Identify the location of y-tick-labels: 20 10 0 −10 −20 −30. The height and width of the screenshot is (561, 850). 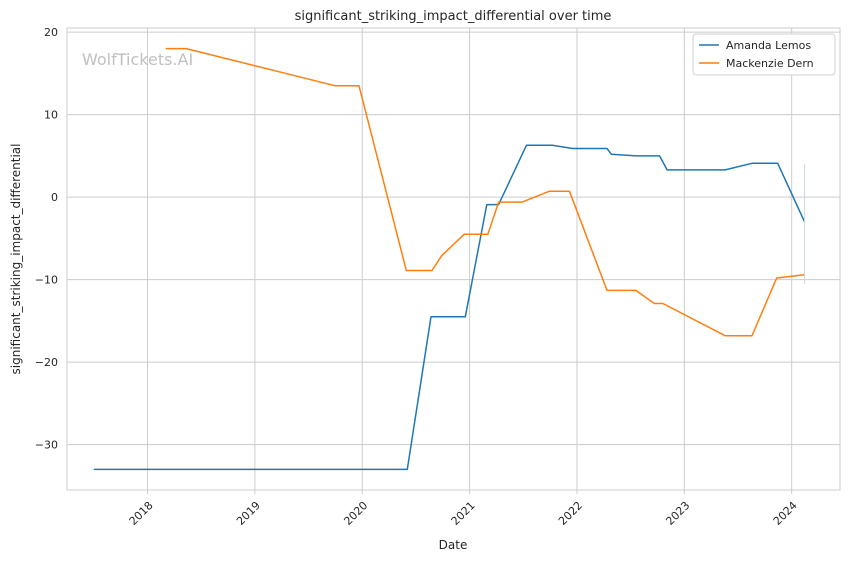
(46, 239).